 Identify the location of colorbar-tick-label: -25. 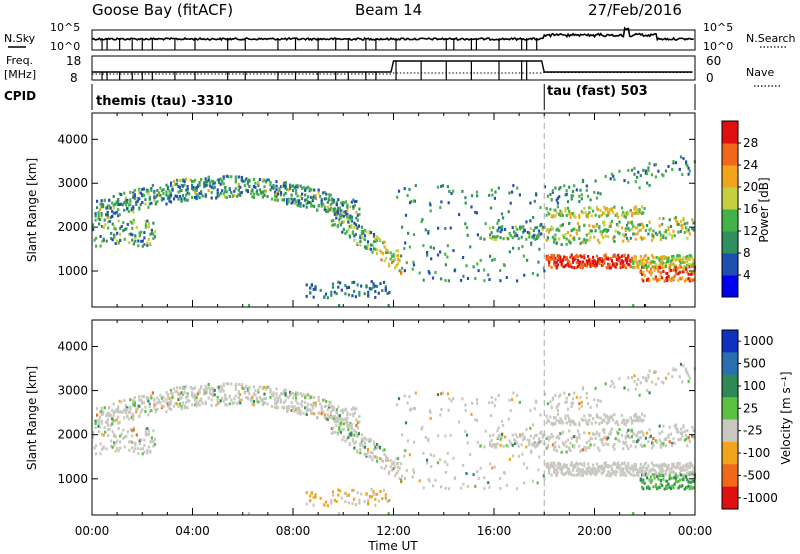
(753, 431).